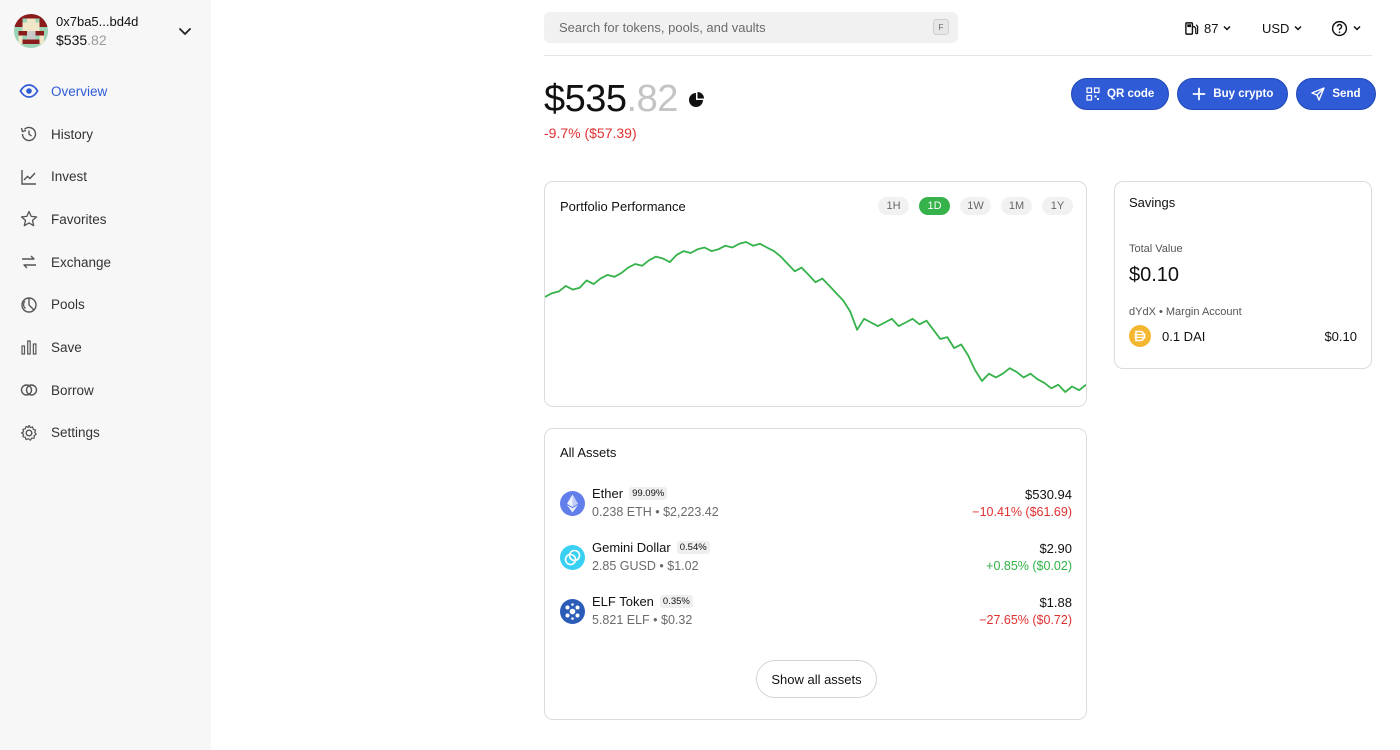  I want to click on help-icon, so click(1339, 28).